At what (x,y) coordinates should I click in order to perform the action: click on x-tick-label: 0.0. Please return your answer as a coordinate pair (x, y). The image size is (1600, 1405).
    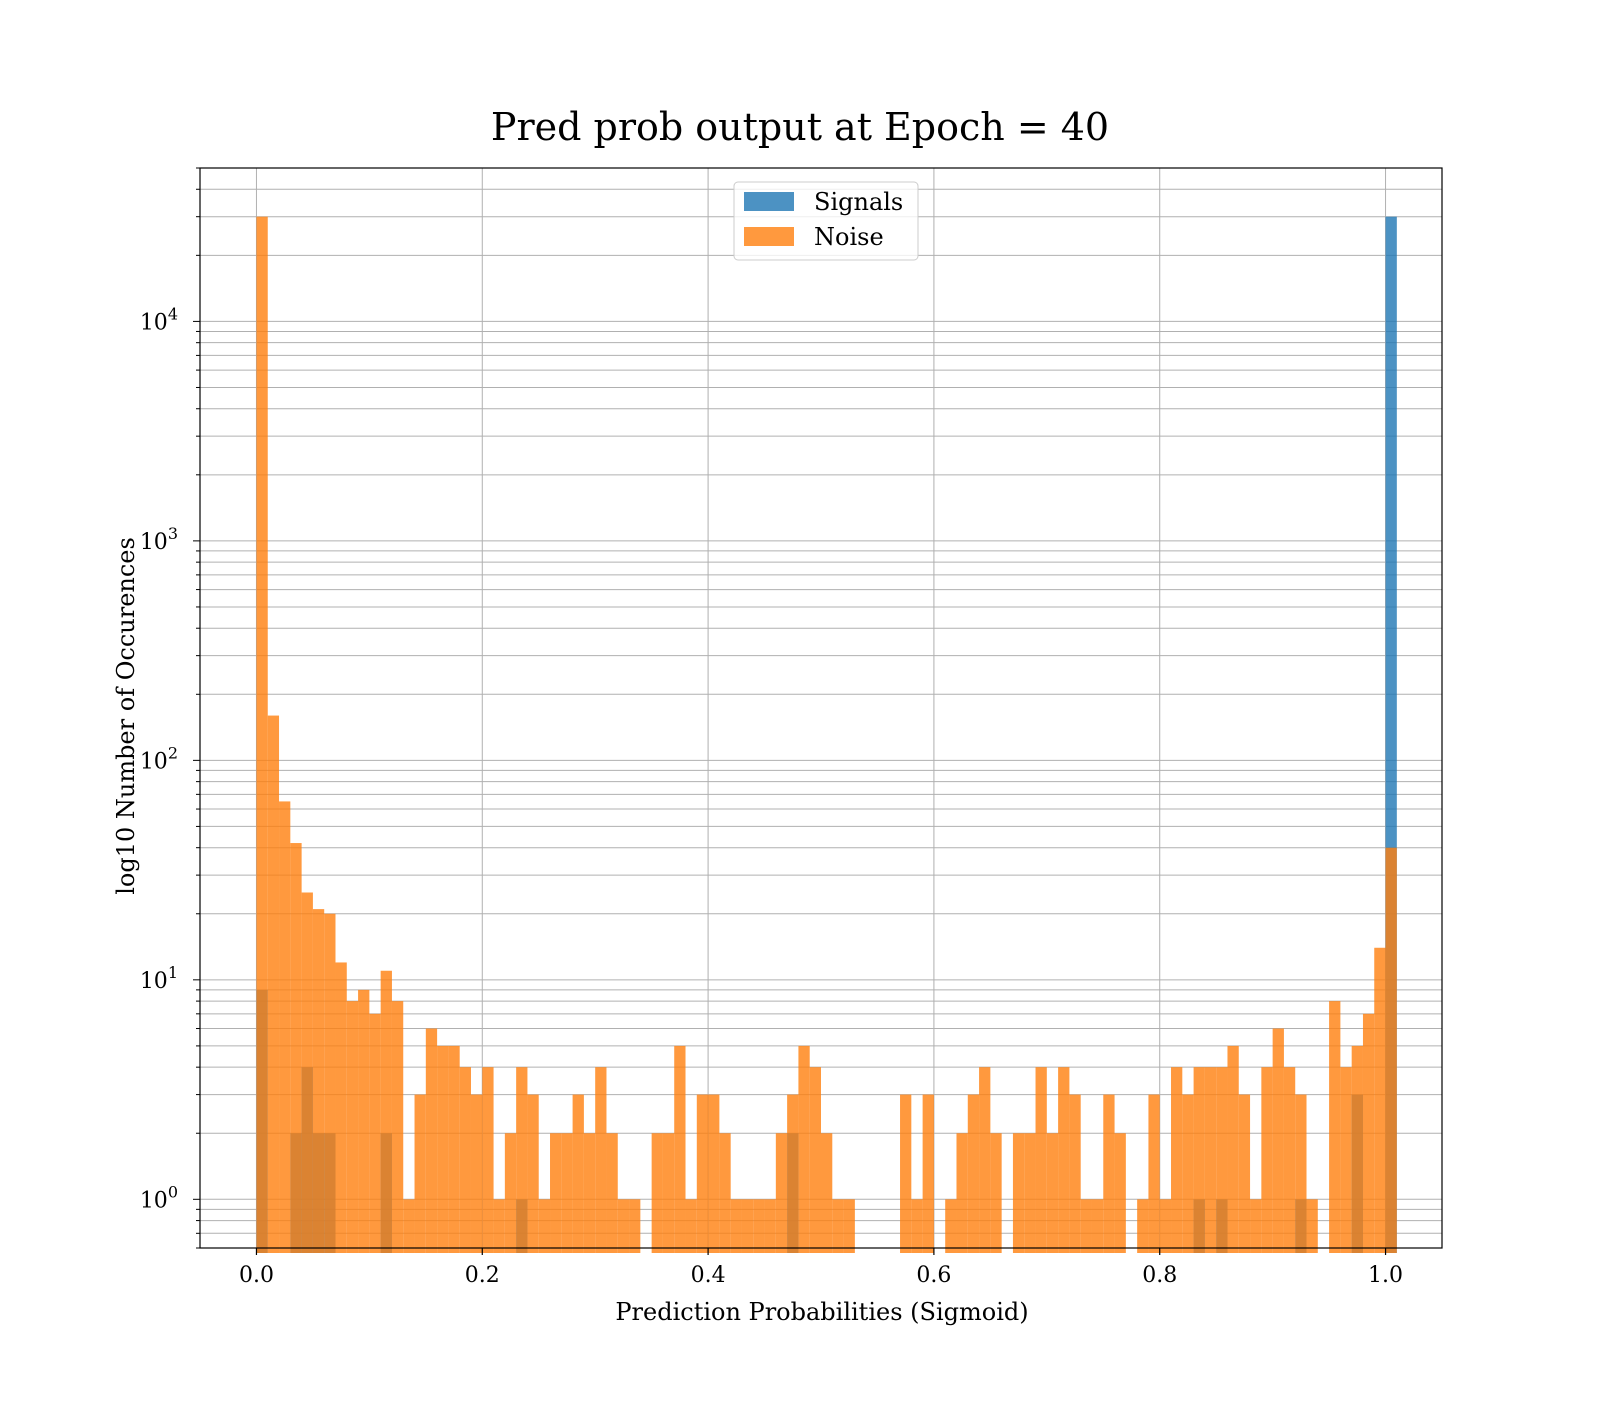
    Looking at the image, I should click on (256, 1275).